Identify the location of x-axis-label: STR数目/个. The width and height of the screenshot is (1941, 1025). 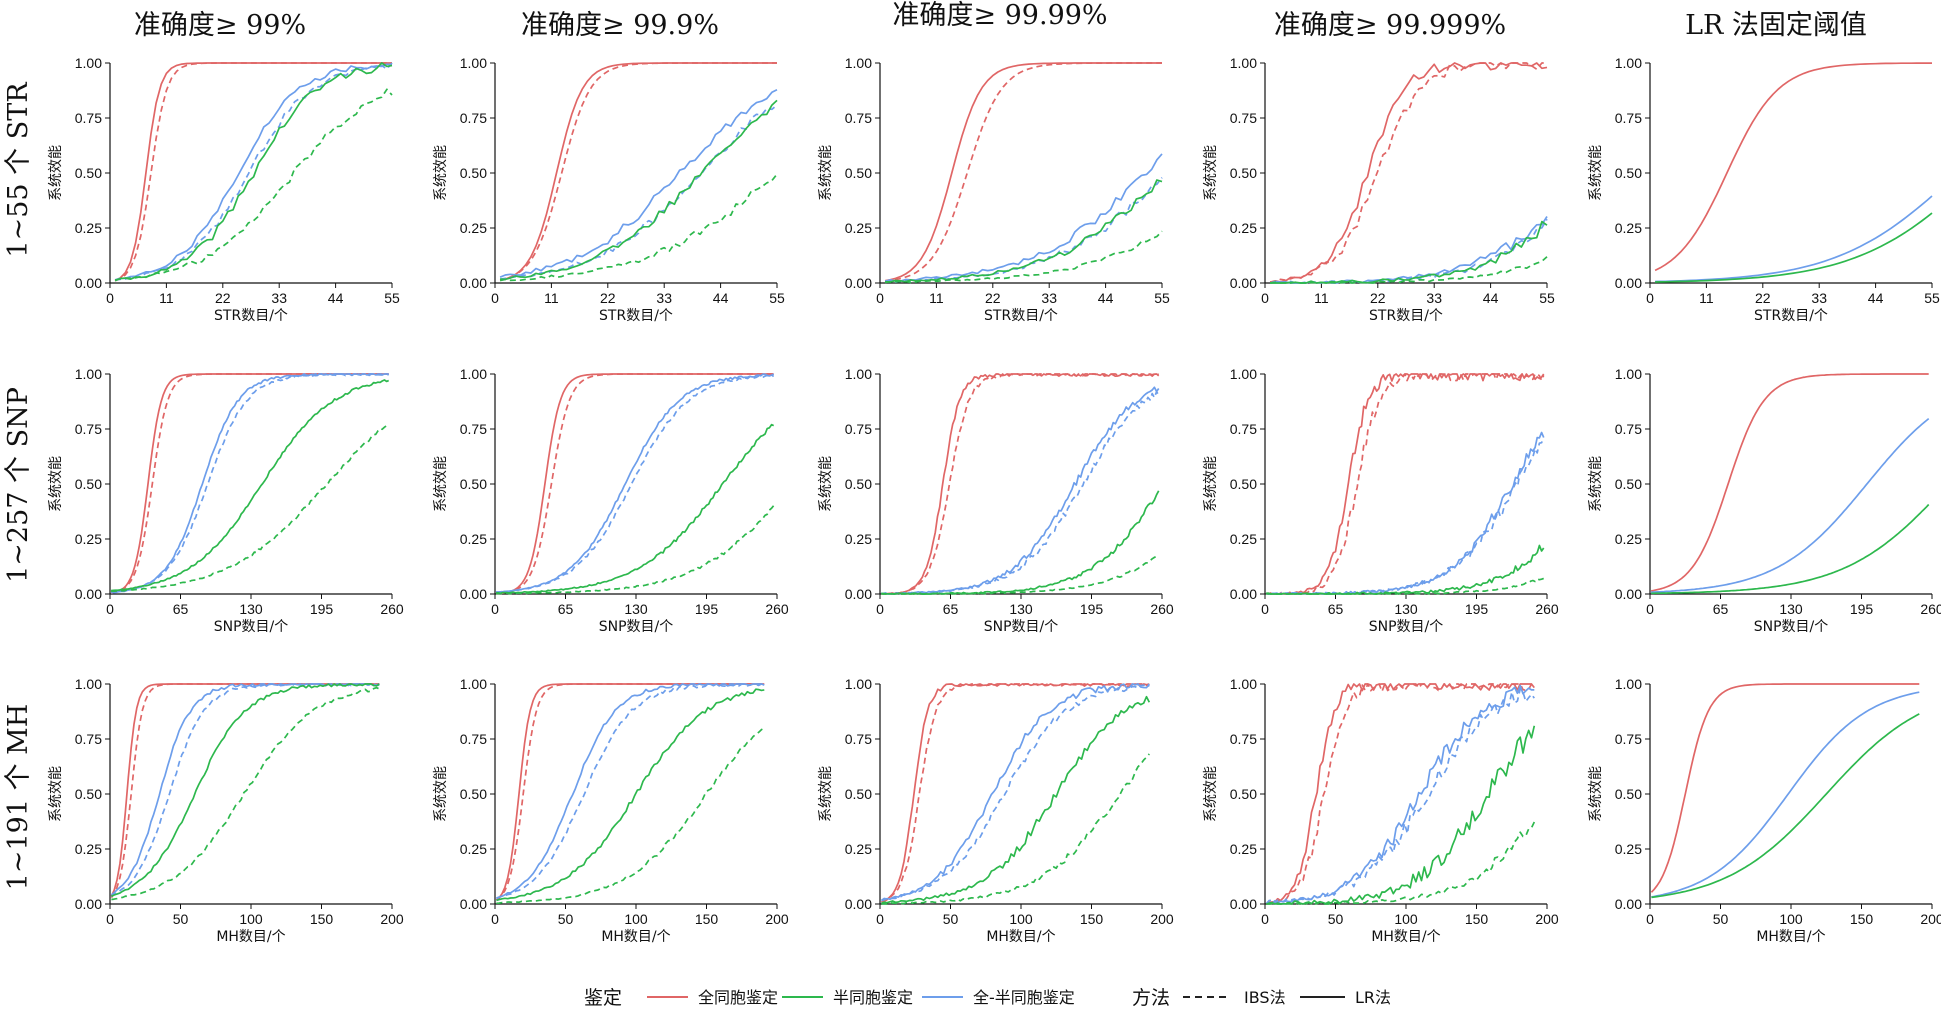
(1021, 316).